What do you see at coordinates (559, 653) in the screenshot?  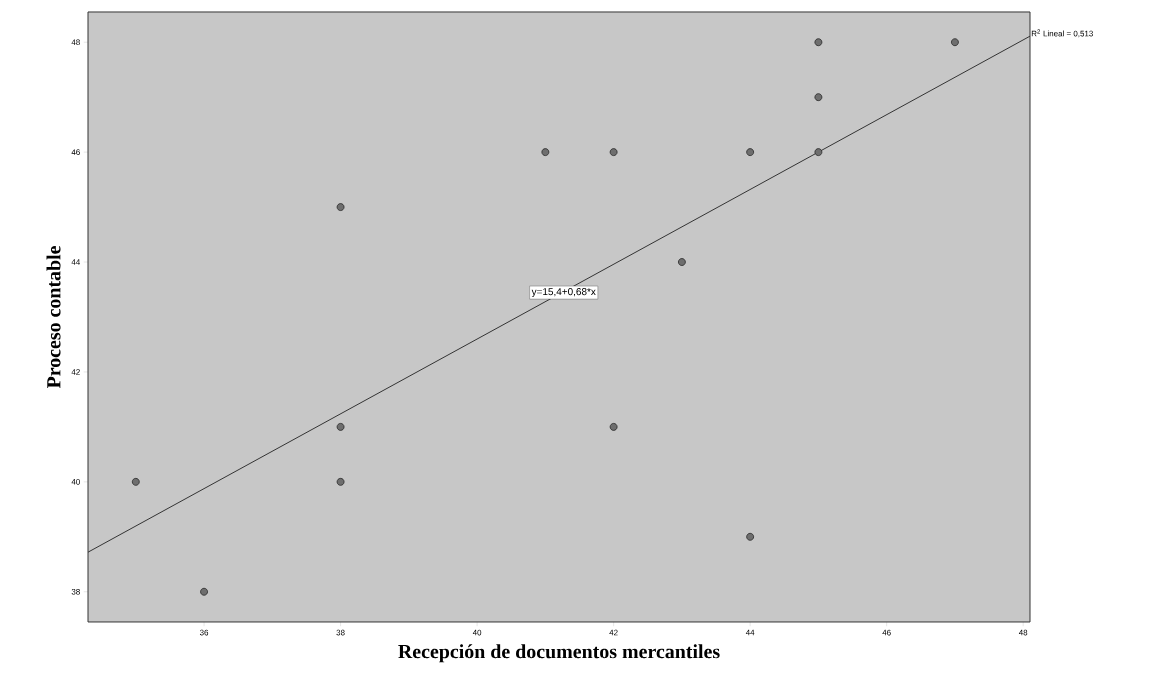 I see `x-axis-title: Recepción de documentos mercantiles` at bounding box center [559, 653].